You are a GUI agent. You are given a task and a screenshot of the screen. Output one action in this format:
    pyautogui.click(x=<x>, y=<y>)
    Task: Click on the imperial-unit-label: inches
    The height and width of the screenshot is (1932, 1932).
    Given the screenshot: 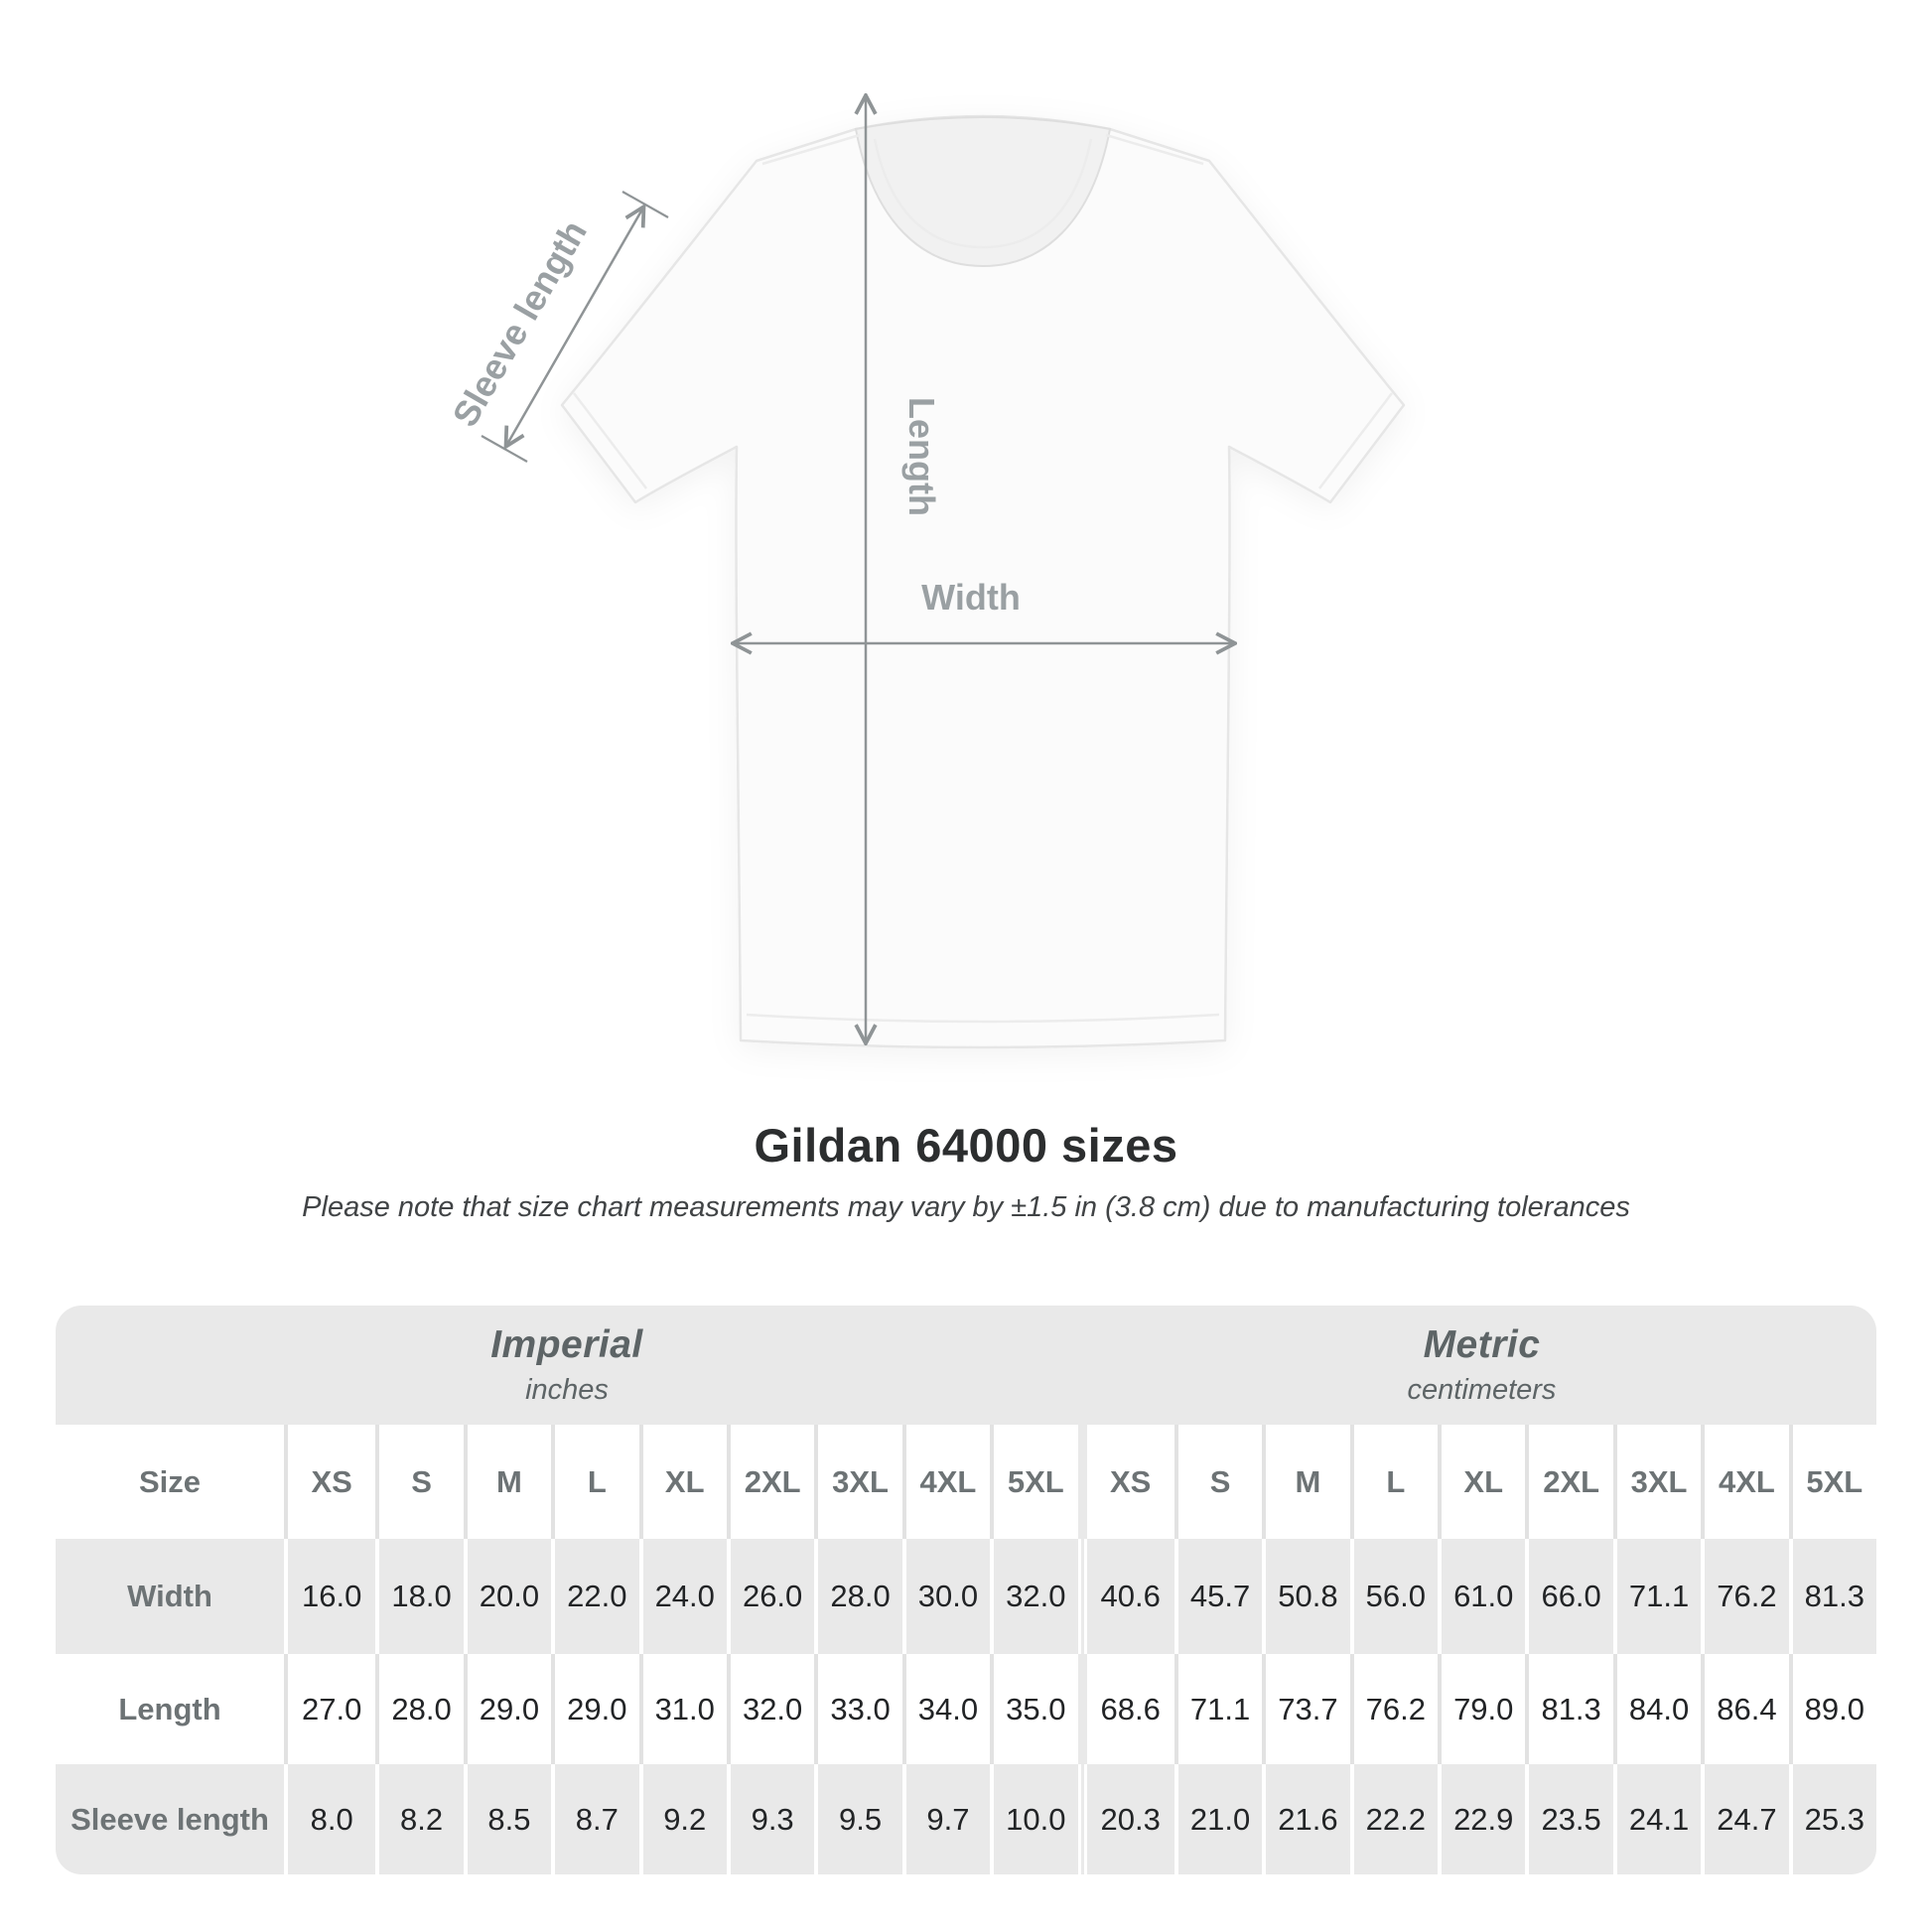 What is the action you would take?
    pyautogui.click(x=567, y=1390)
    